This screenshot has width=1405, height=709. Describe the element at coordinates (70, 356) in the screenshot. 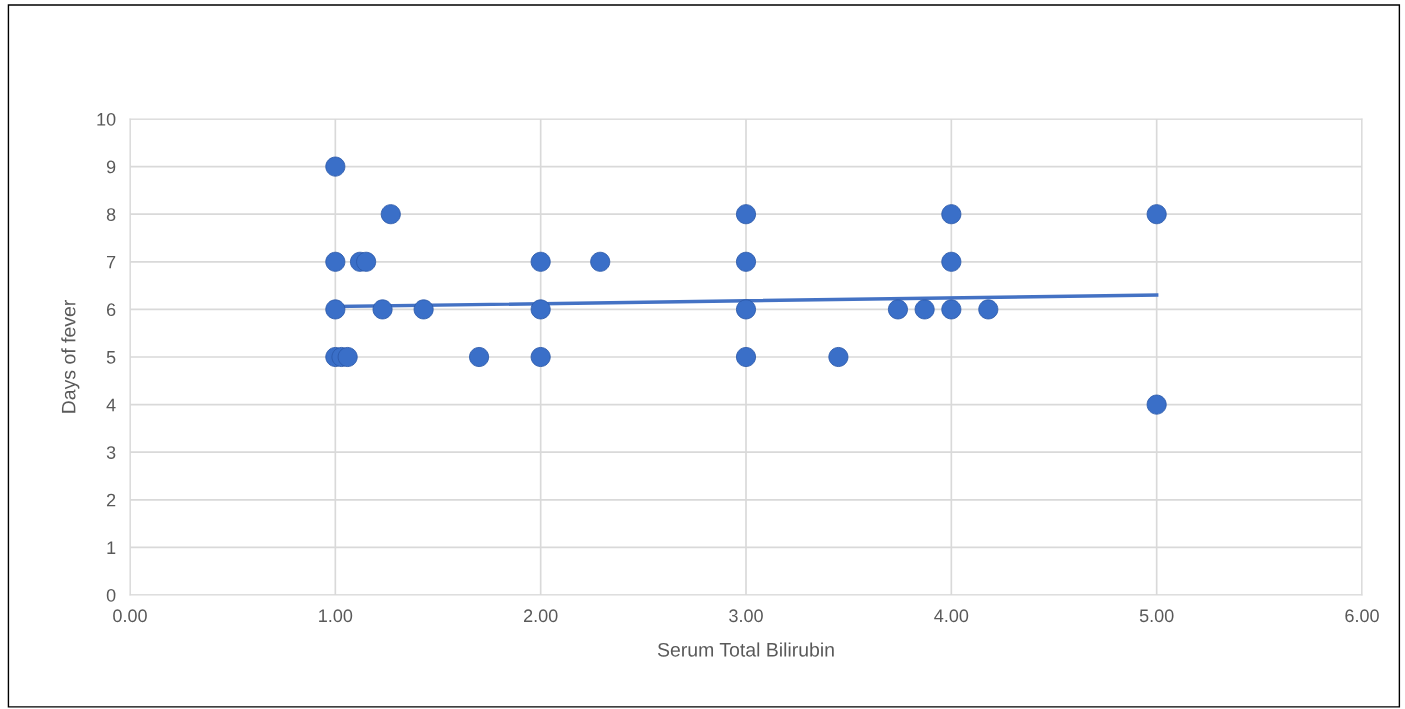

I see `y-axis-title: Days of fever` at that location.